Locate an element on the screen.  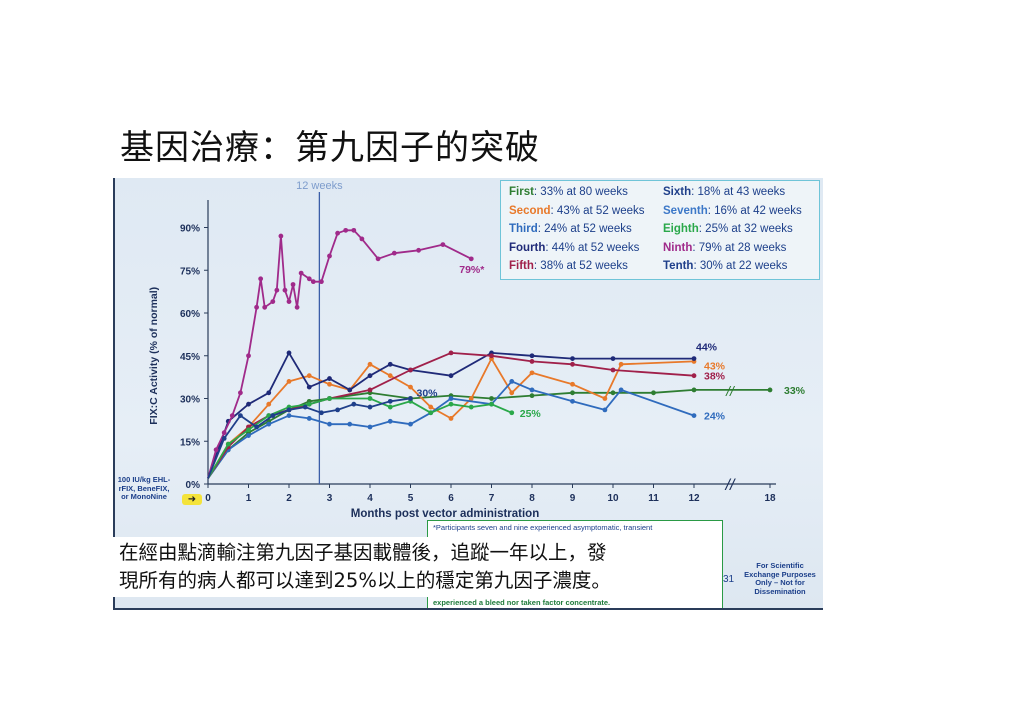
dose-note: 100 IU/kg EHL-rFIX, BeneFIX, or MonoNine is located at coordinates (144, 488).